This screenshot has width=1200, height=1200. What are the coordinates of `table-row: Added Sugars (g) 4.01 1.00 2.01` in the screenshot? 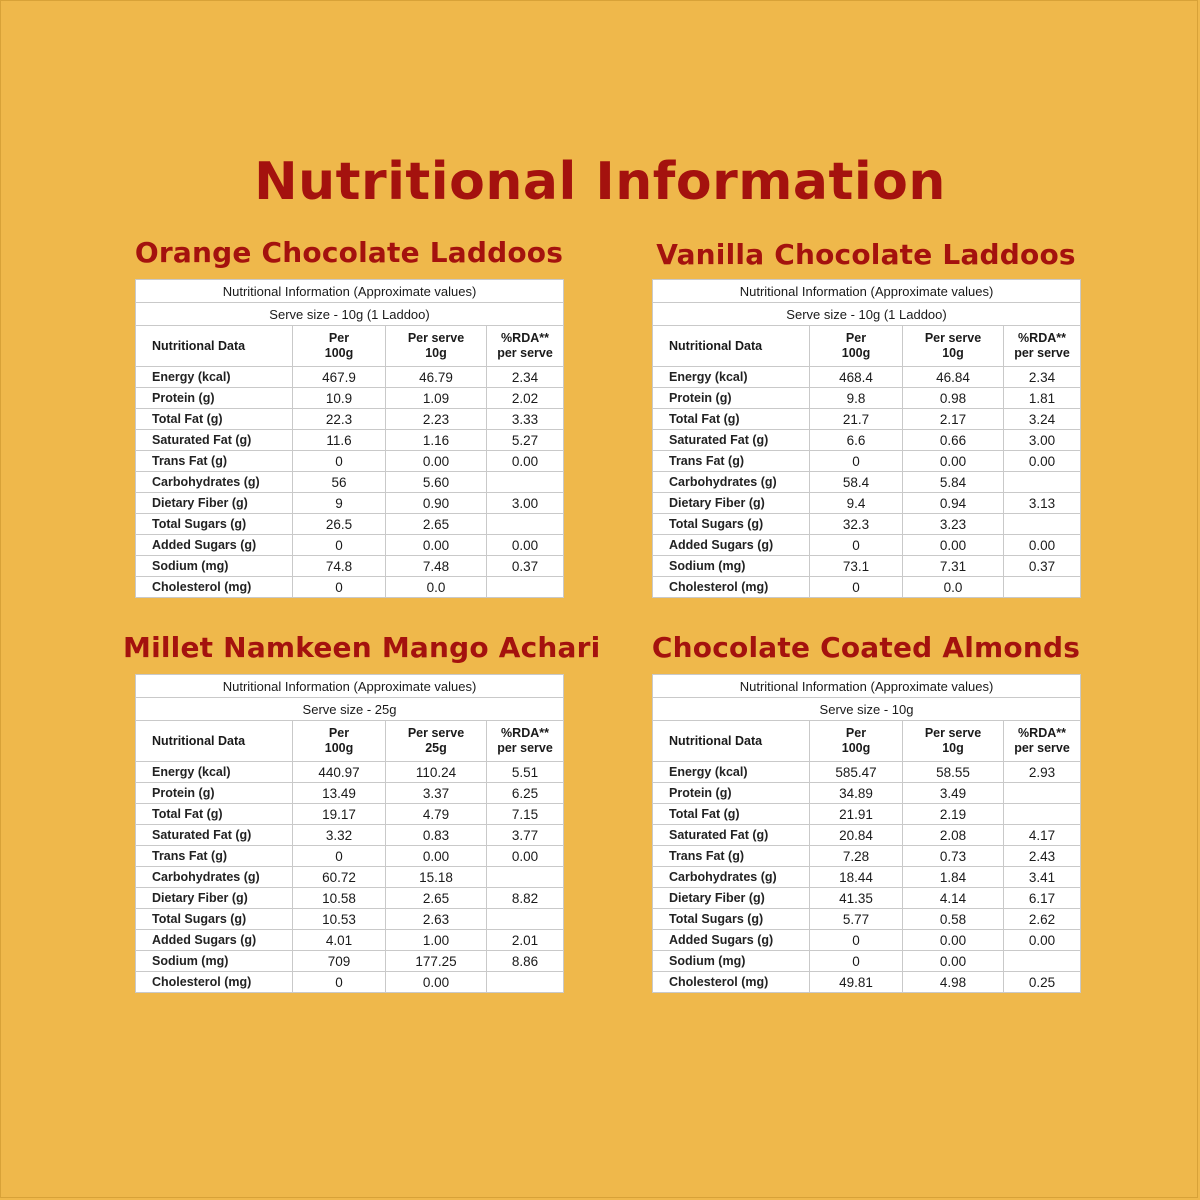 It's located at (350, 940).